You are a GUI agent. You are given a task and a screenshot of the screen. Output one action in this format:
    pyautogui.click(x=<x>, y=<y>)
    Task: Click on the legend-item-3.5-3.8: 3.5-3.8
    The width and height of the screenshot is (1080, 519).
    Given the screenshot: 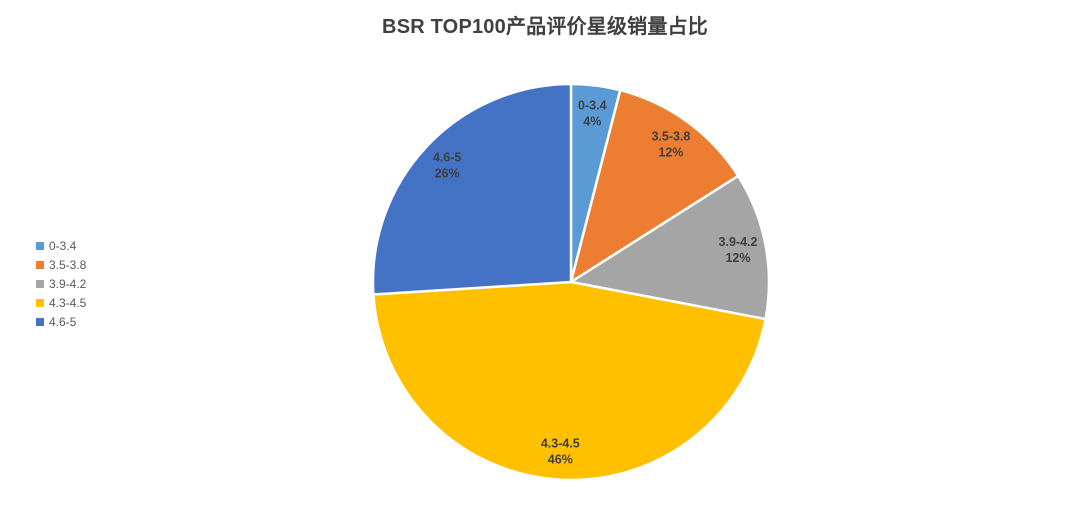 What is the action you would take?
    pyautogui.click(x=61, y=264)
    